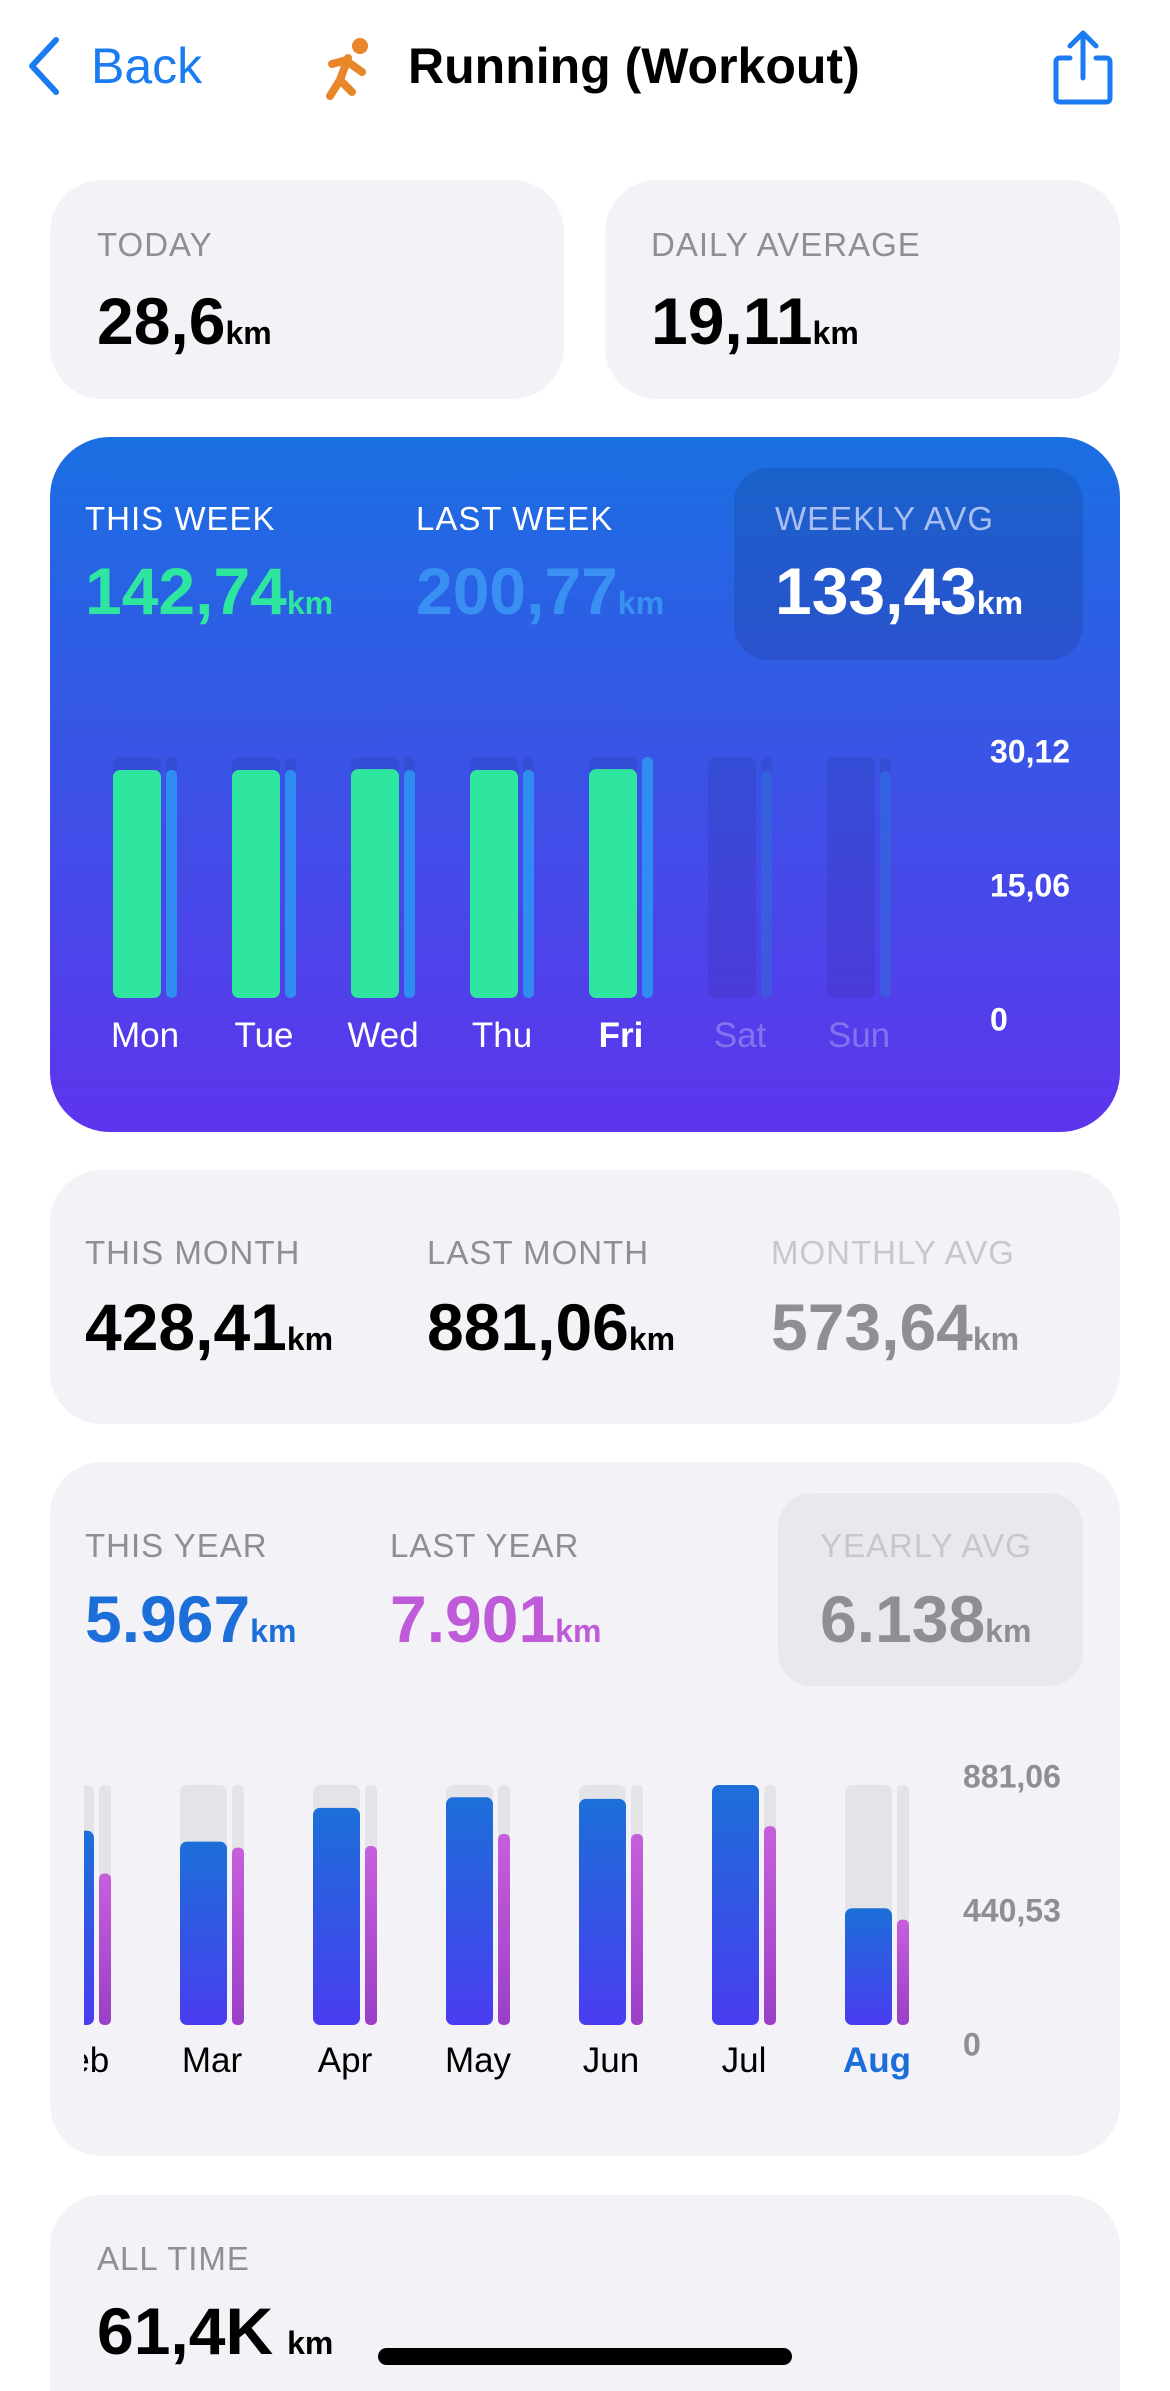 This screenshot has height=2391, width=1170. I want to click on stat-value: 133,43km, so click(899, 591).